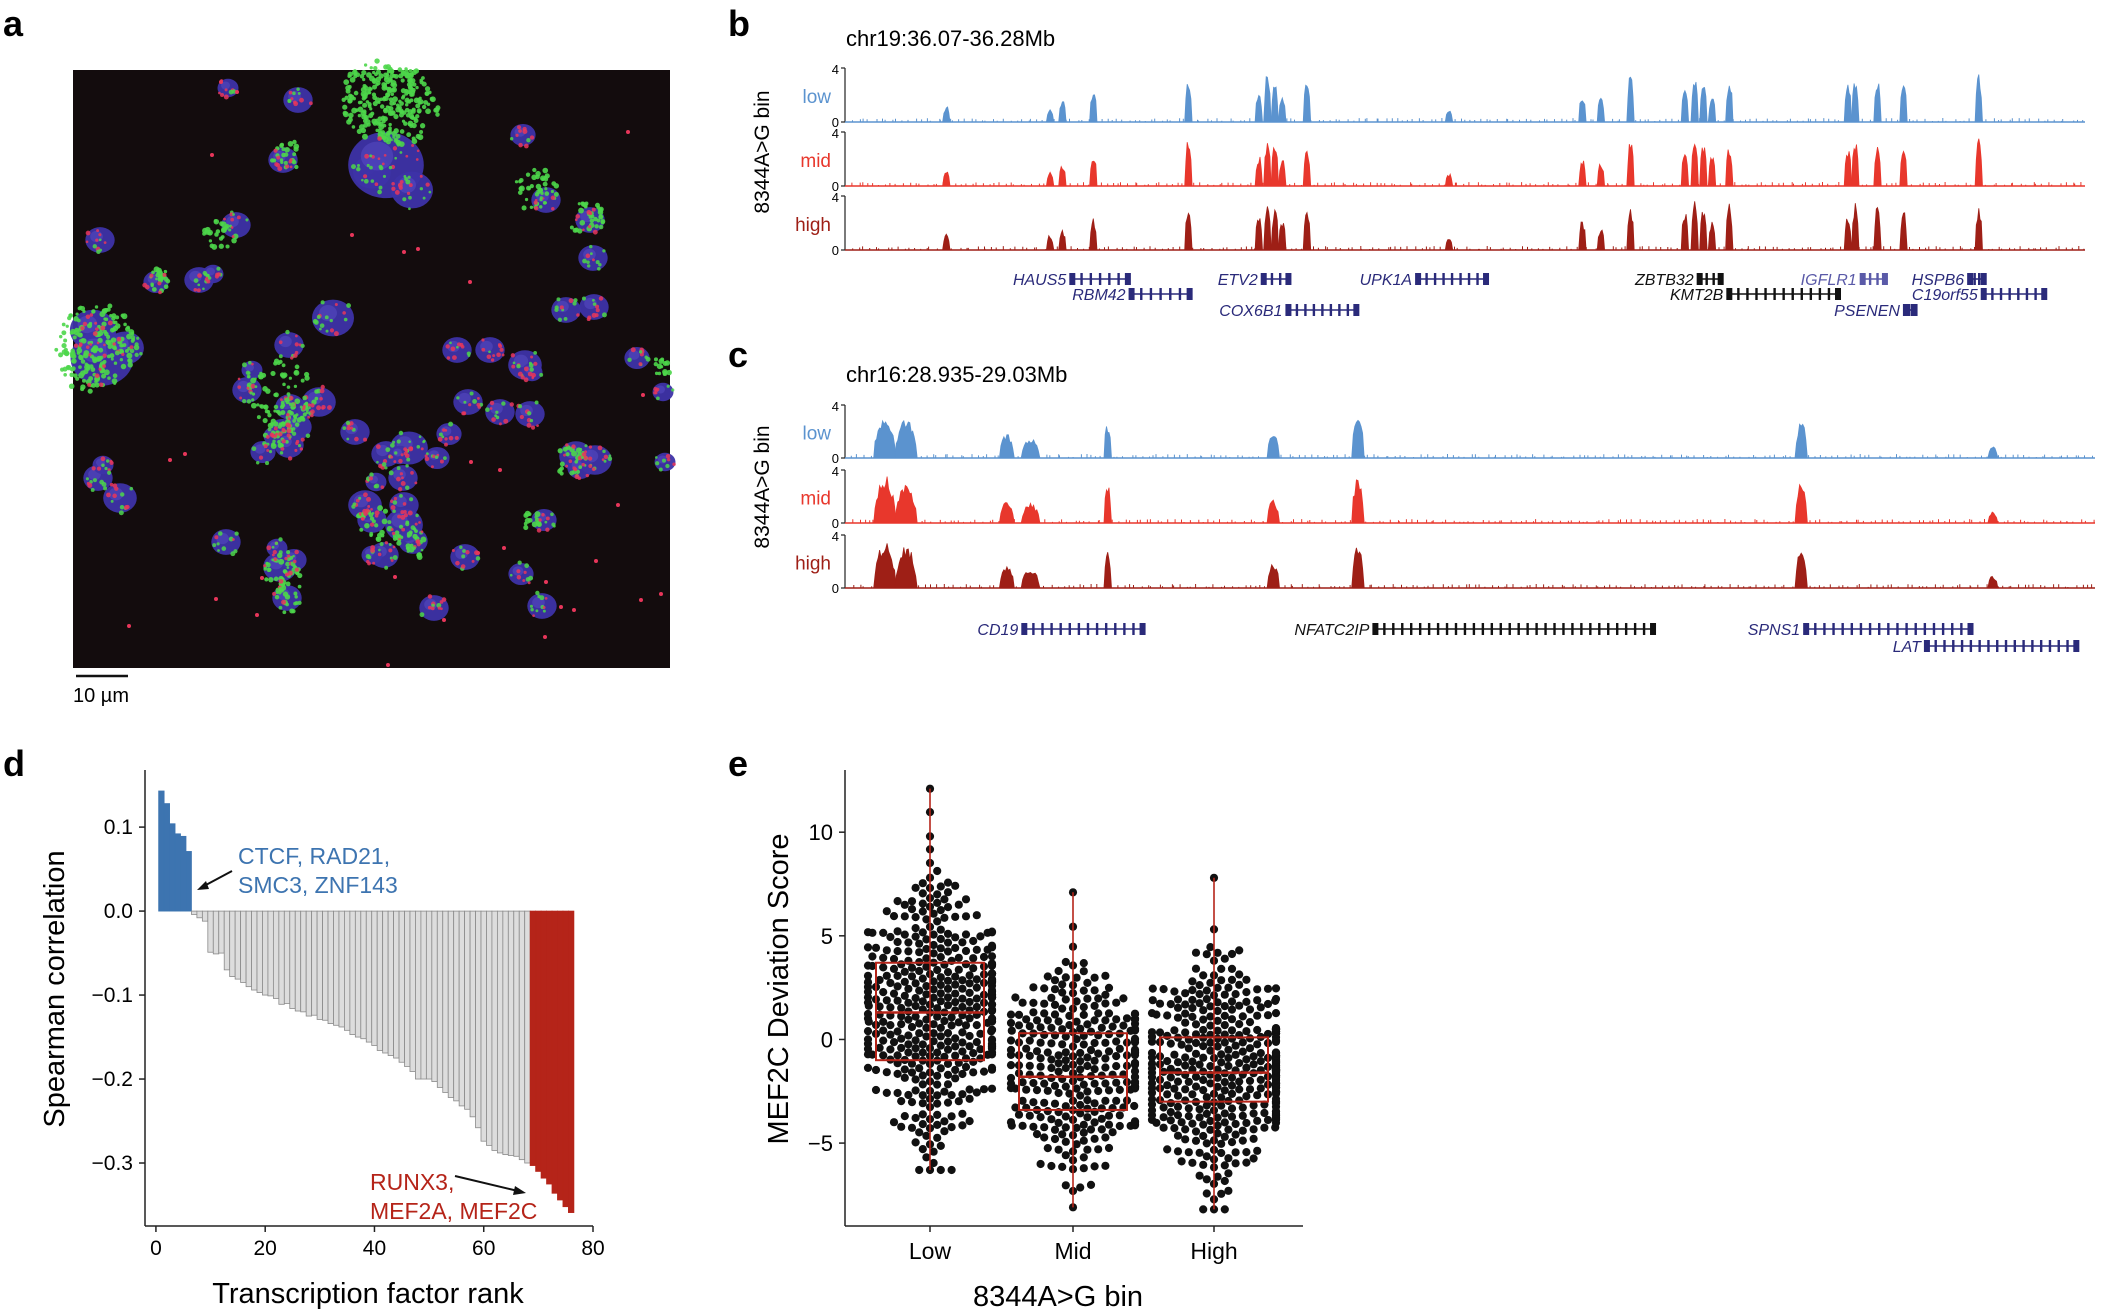 The width and height of the screenshot is (2115, 1311). Describe the element at coordinates (1250, 311) in the screenshot. I see `gene-label: COX6B1` at that location.